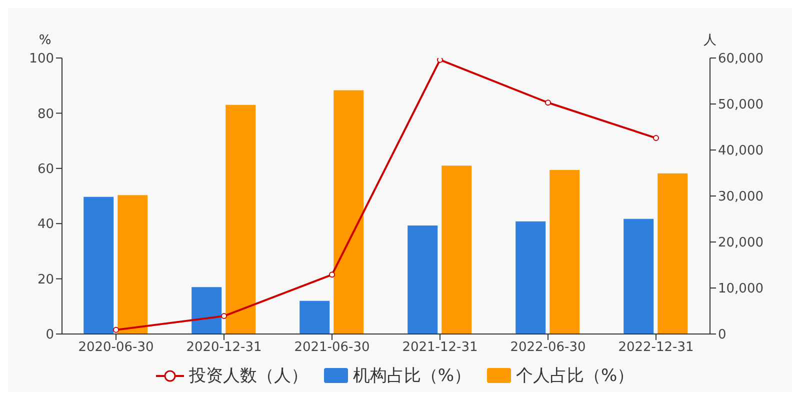 This screenshot has width=800, height=400. Describe the element at coordinates (116, 348) in the screenshot. I see `x-tick-label: 2020-06-30` at that location.